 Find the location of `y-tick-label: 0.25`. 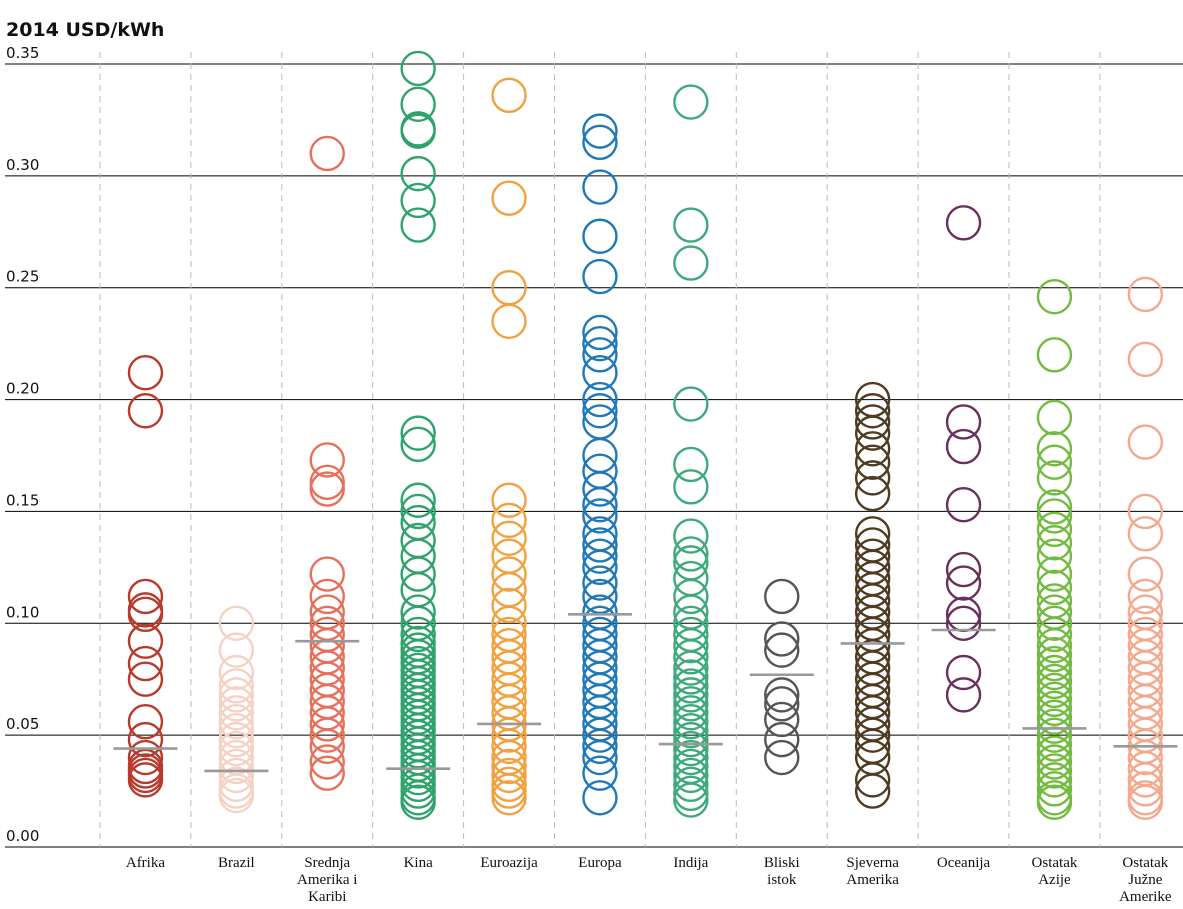

y-tick-label: 0.25 is located at coordinates (22, 277).